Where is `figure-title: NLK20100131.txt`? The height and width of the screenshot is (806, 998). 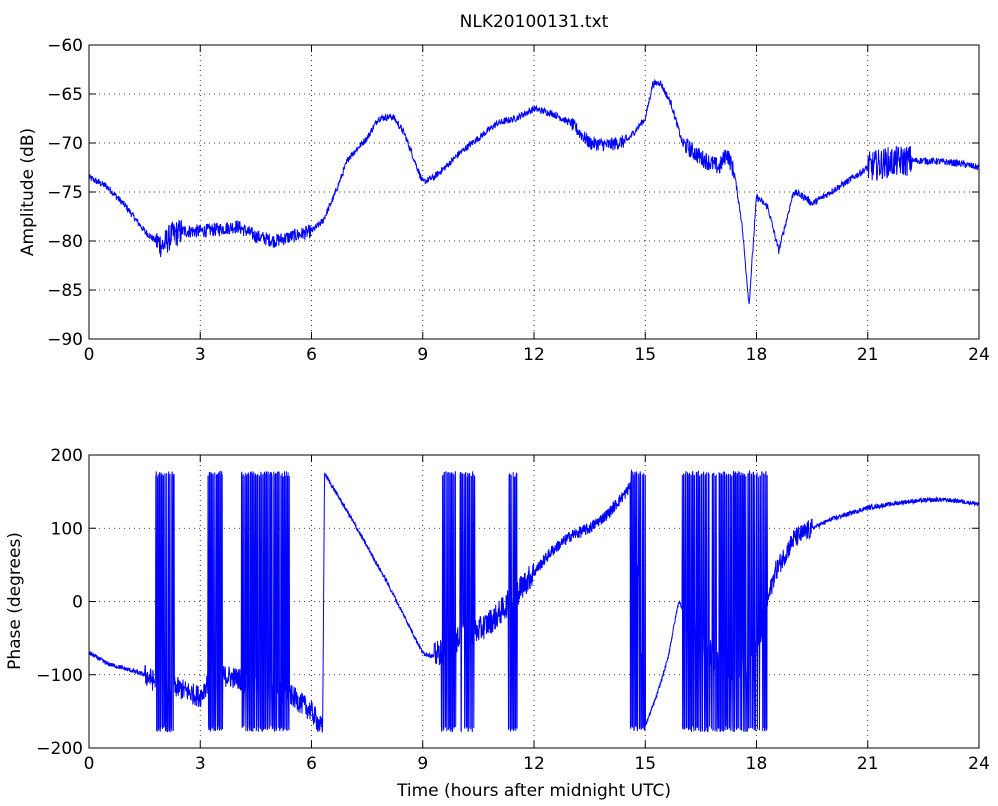 figure-title: NLK20100131.txt is located at coordinates (534, 22).